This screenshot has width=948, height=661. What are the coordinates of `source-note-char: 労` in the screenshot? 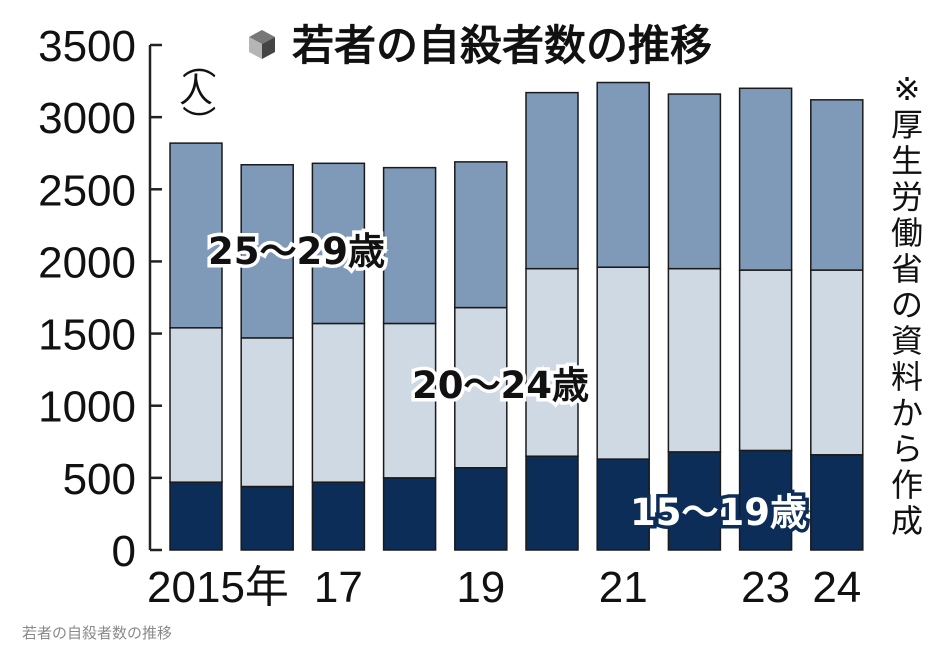 It's located at (907, 197).